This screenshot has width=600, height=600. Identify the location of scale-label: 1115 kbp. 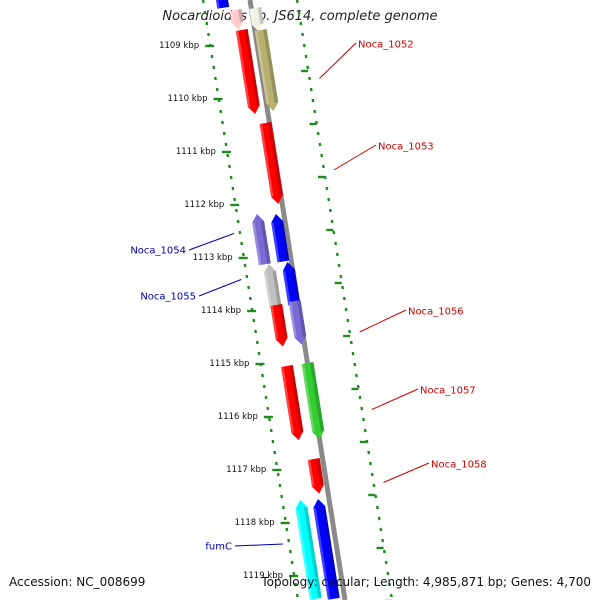
(229, 364).